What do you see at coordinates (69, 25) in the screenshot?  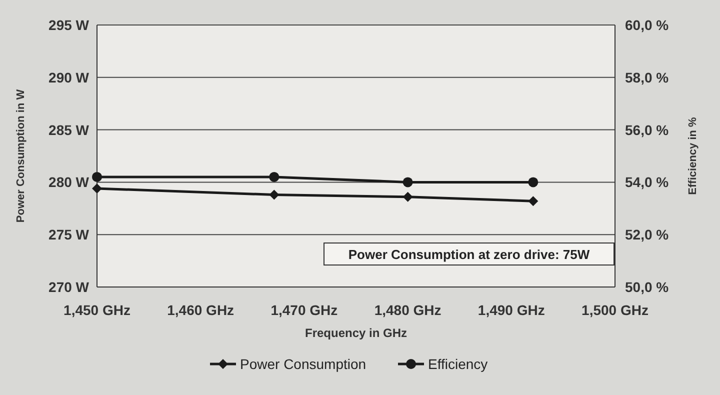 I see `y-tick-label: 295 W` at bounding box center [69, 25].